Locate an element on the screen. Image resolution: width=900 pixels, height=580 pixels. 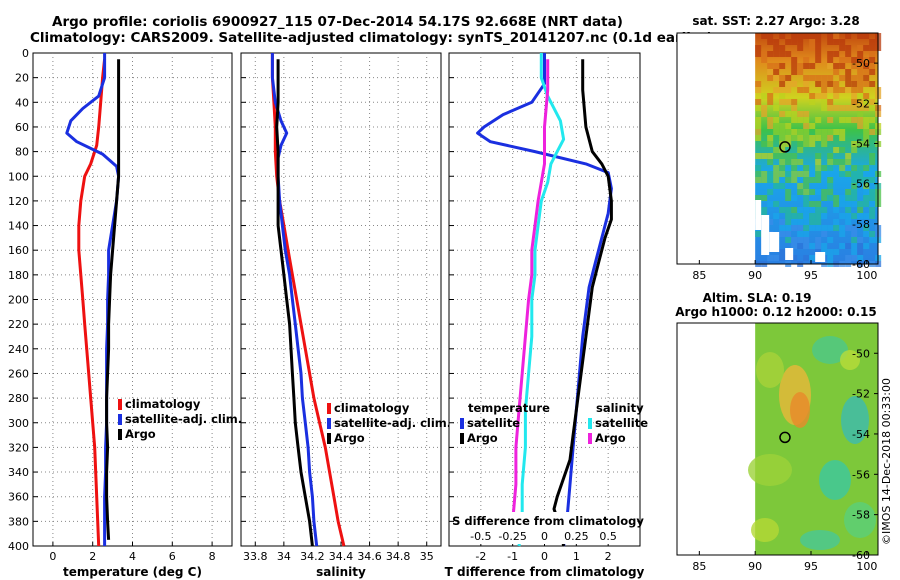
y-tick-label: -58 is located at coordinates (861, 224).